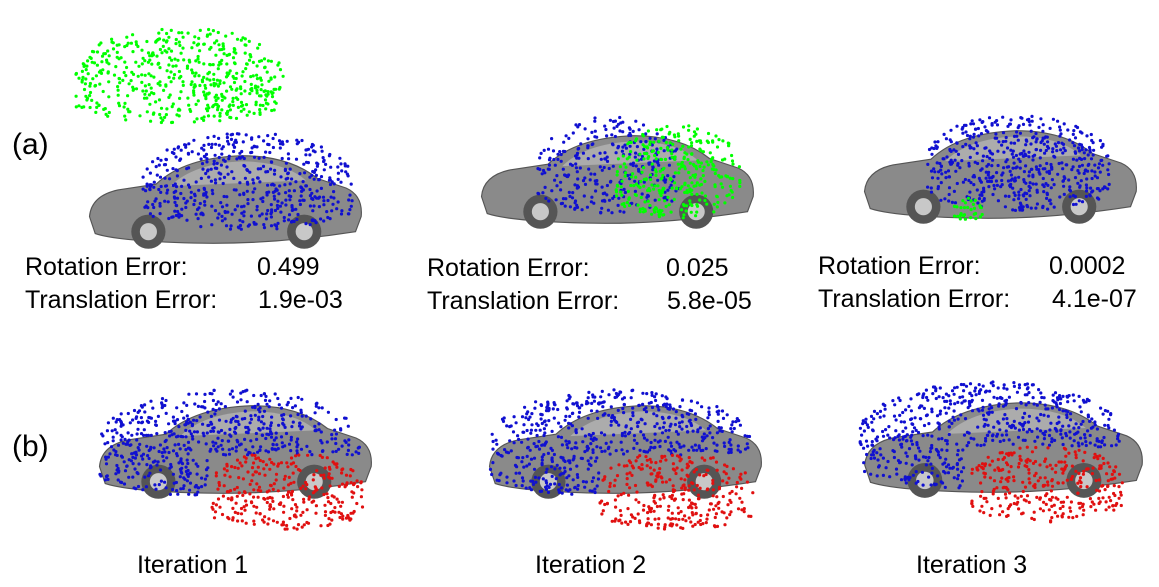  I want to click on rotation-error-value: 0.499, so click(288, 267).